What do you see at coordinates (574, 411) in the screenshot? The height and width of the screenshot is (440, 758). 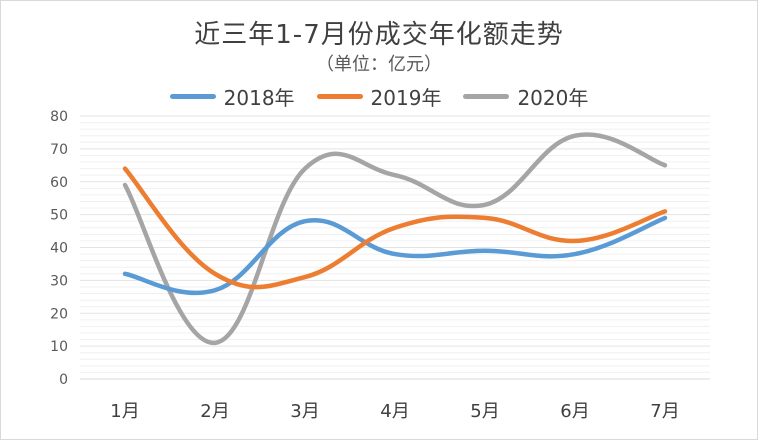 I see `x-tick-label: 6月` at bounding box center [574, 411].